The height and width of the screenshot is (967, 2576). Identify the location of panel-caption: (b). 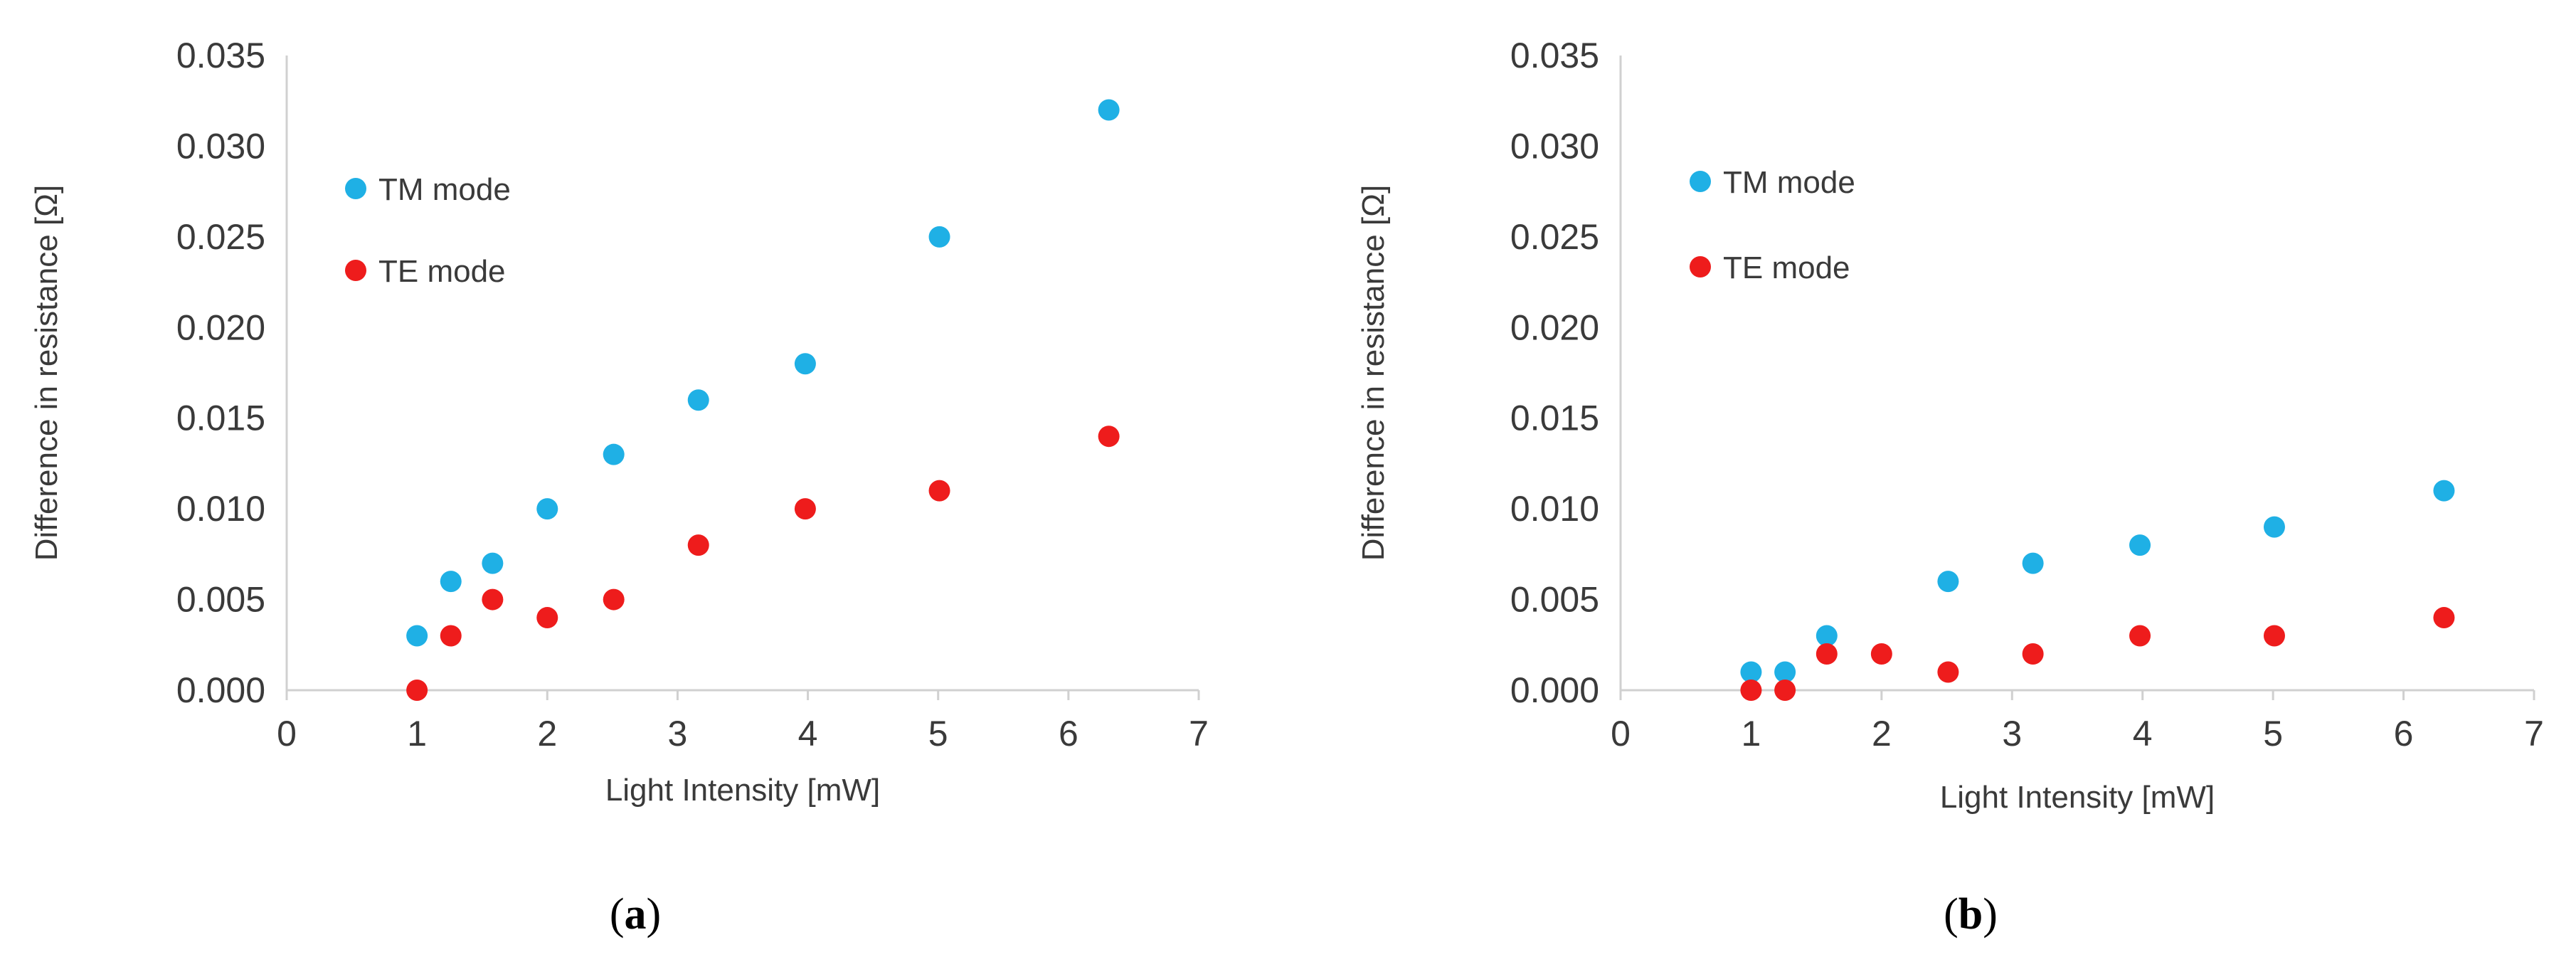
(1971, 915).